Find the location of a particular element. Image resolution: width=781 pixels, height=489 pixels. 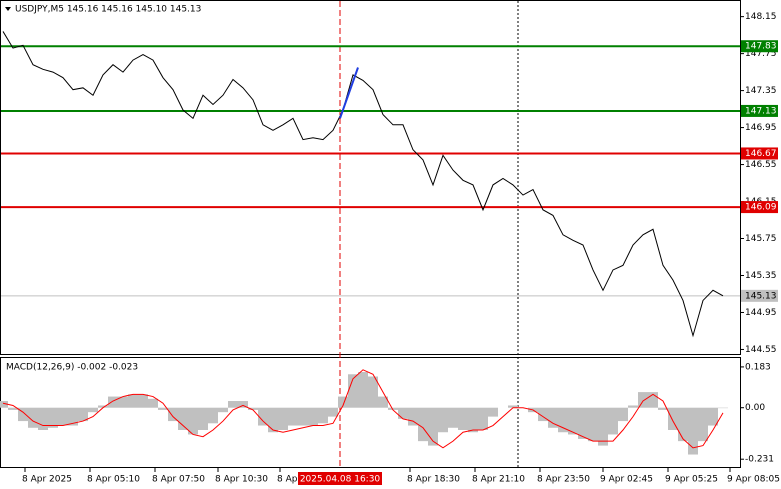

price-title: USDJPY,M5 145.16 145.16 145.10 145.13 is located at coordinates (108, 10).